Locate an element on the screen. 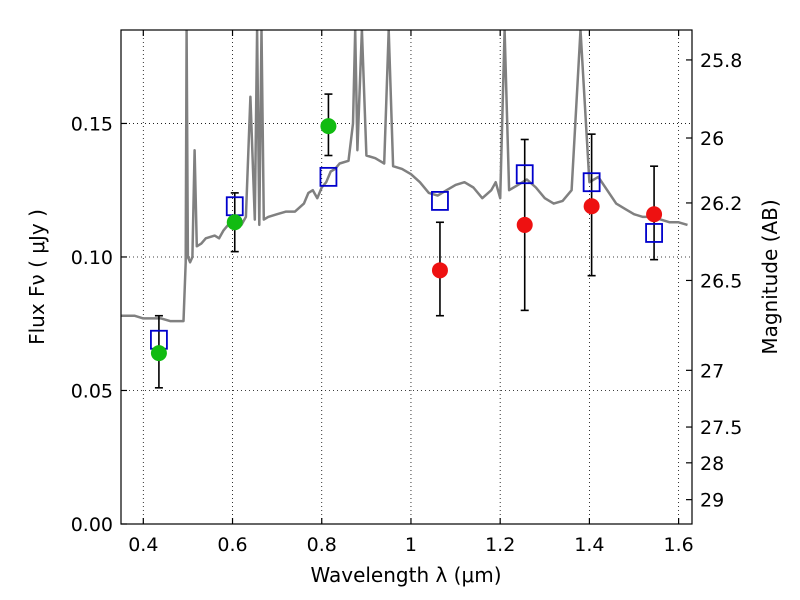 The width and height of the screenshot is (800, 600). mag-tick-label-1: 26 is located at coordinates (712, 139).